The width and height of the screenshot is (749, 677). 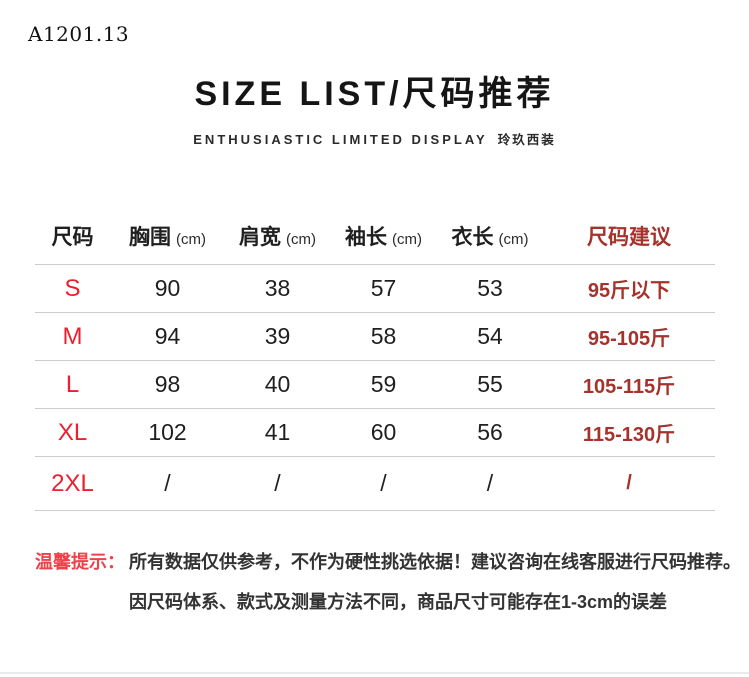 I want to click on cell-size: L, so click(x=72, y=384).